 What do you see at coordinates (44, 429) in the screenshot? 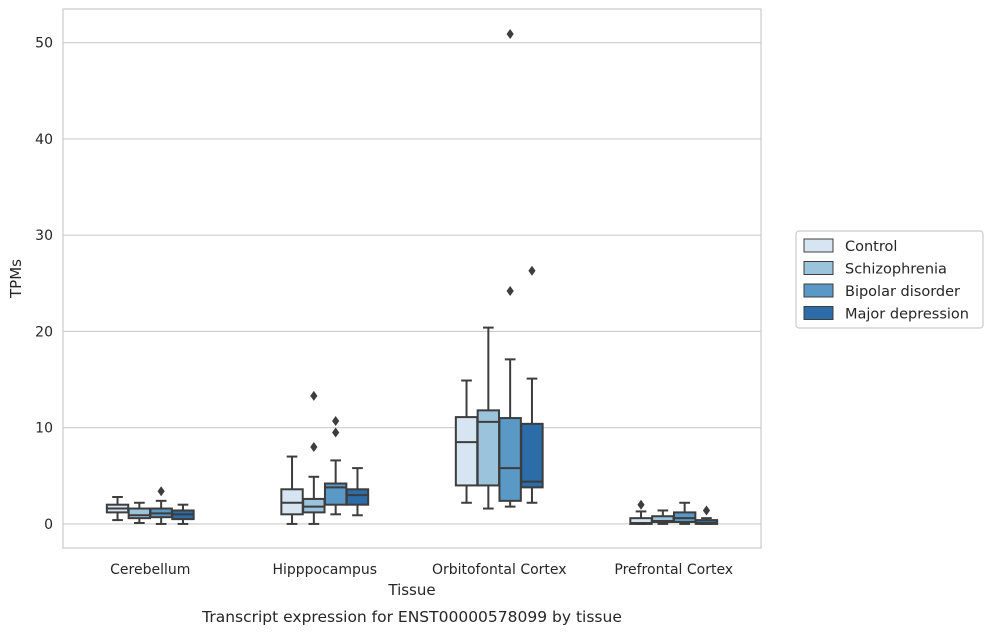
I see `y-tick-label-10: 10` at bounding box center [44, 429].